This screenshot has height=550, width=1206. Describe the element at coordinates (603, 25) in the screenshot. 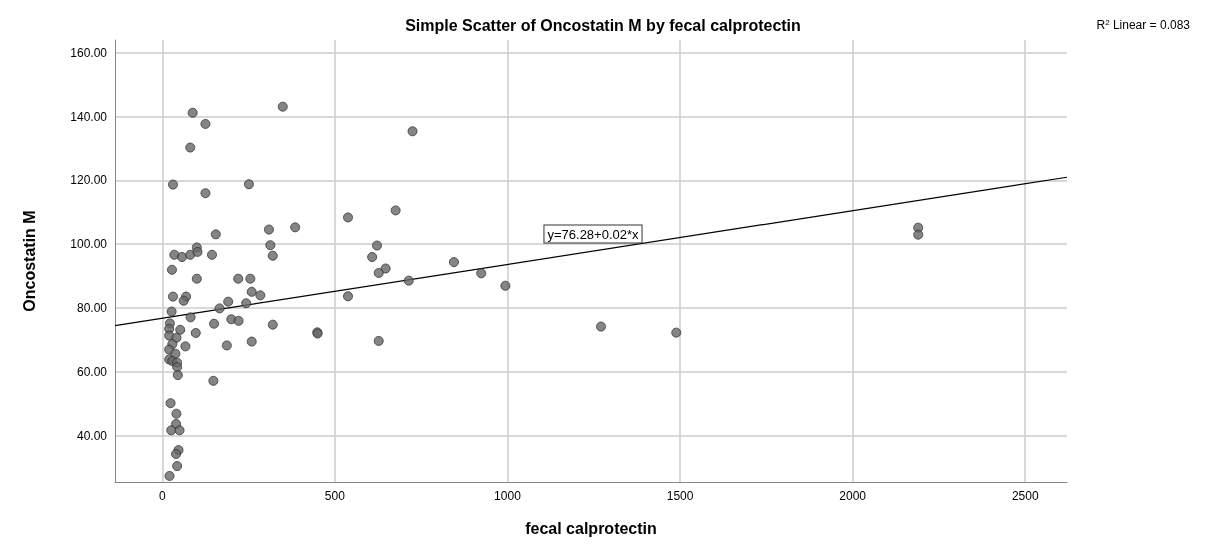

I see `chart-title: Simple Scatter of Oncostatin M by fecal calprotectin` at that location.